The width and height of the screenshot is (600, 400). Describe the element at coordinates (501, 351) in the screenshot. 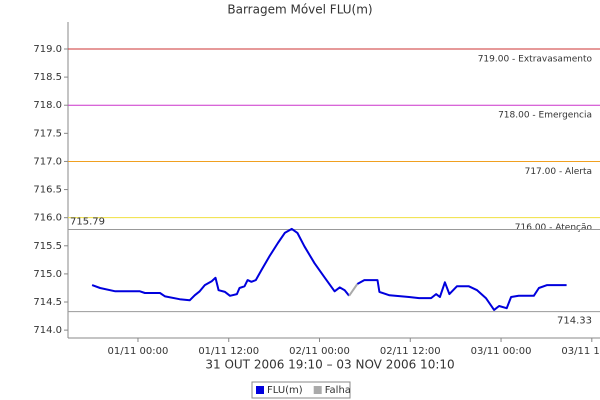

I see `x-tick-label: 03/11 00:00` at that location.